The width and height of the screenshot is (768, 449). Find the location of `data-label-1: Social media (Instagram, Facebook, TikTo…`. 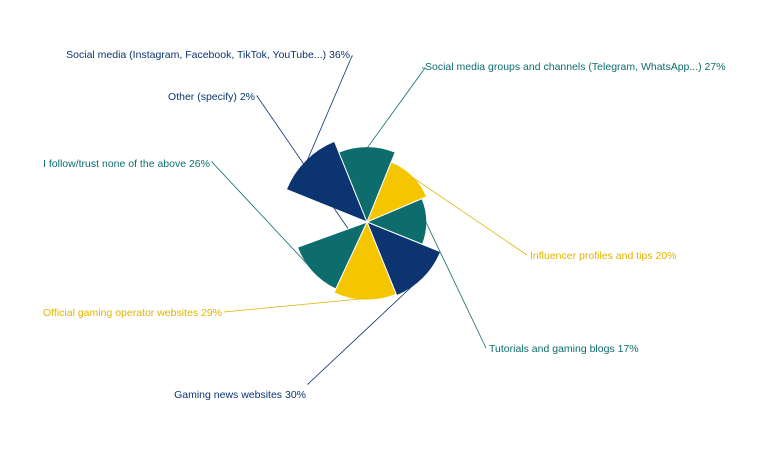

data-label-1: Social media (Instagram, Facebook, TikTo… is located at coordinates (208, 55).